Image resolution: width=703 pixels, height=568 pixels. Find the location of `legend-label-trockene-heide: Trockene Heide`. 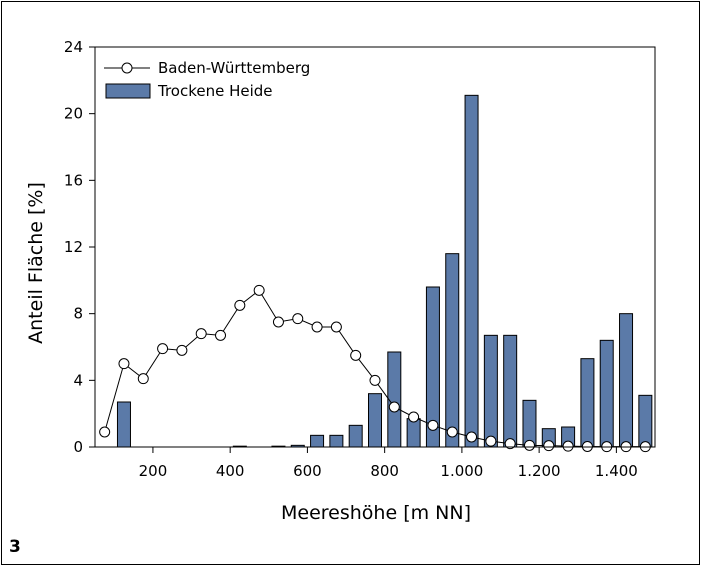

legend-label-trockene-heide: Trockene Heide is located at coordinates (215, 91).